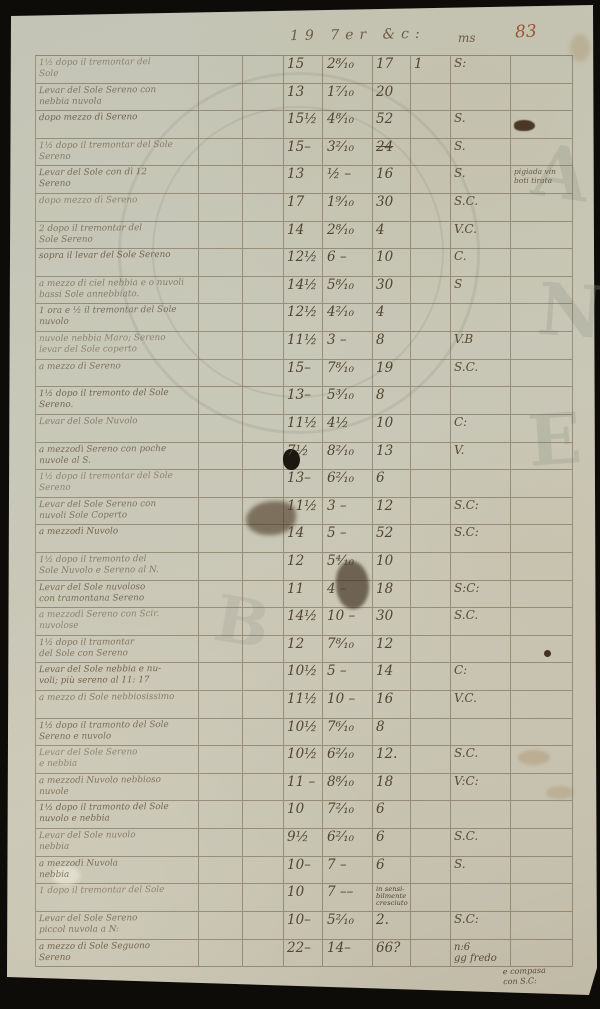  I want to click on reading-3: 16, so click(385, 174).